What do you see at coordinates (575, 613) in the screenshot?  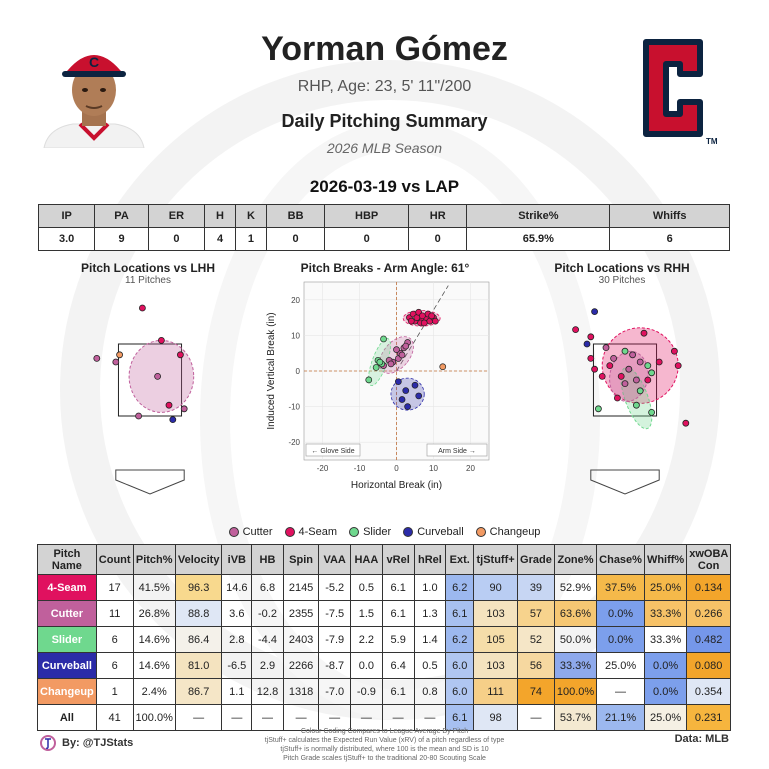 I see `stats-cell-zone: 63.6%` at bounding box center [575, 613].